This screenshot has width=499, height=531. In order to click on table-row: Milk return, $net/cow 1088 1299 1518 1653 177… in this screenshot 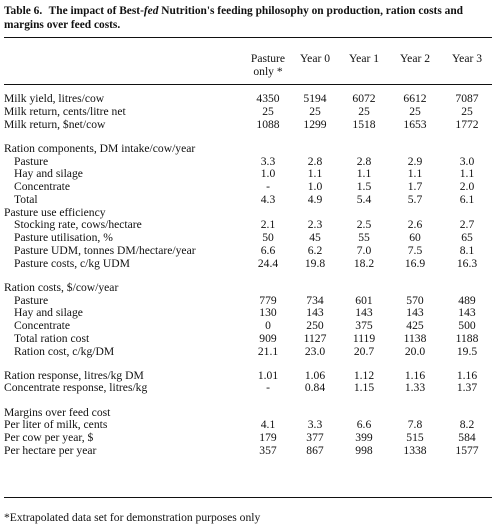, I will do `click(249, 124)`.